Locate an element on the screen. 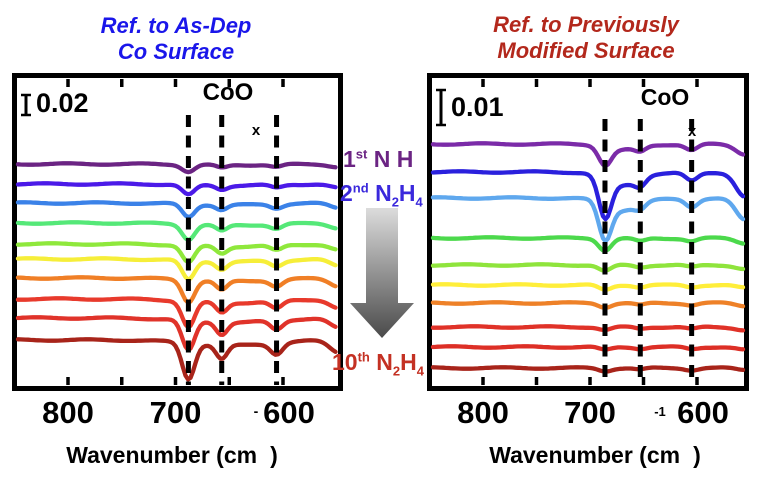 The image size is (768, 484). scale-bar-value: 0.01 is located at coordinates (477, 107).